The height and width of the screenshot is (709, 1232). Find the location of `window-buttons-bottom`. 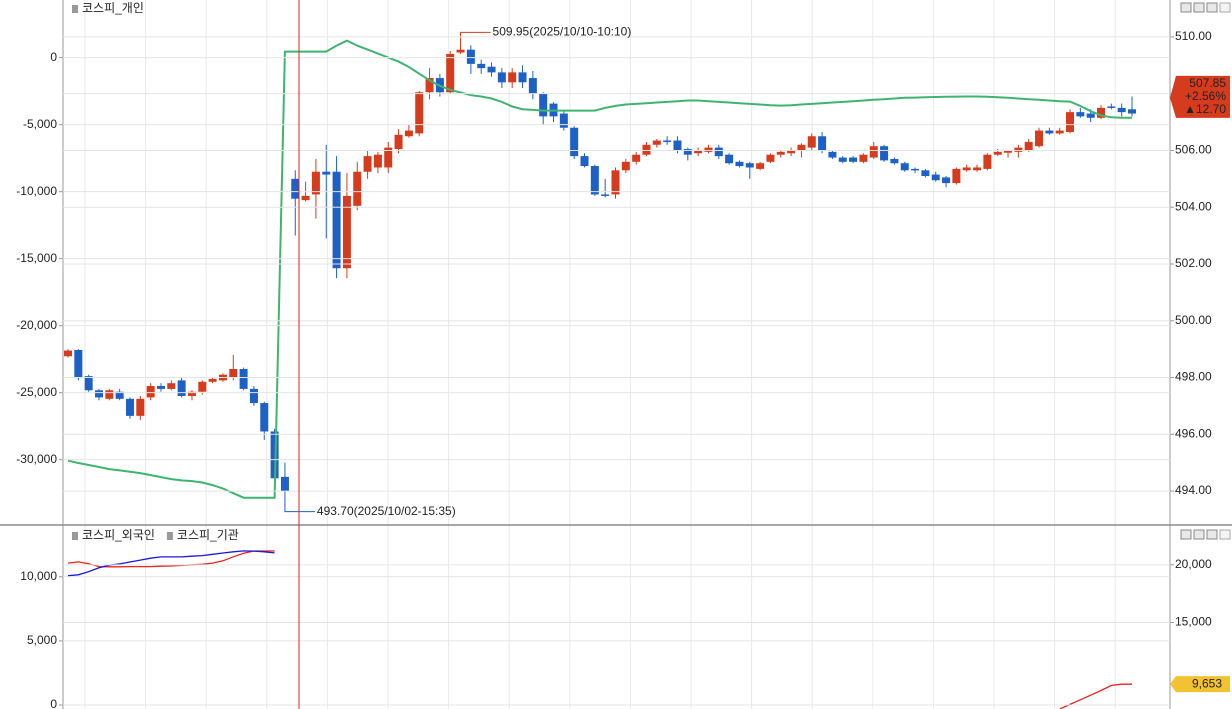

window-buttons-bottom is located at coordinates (1205, 534).